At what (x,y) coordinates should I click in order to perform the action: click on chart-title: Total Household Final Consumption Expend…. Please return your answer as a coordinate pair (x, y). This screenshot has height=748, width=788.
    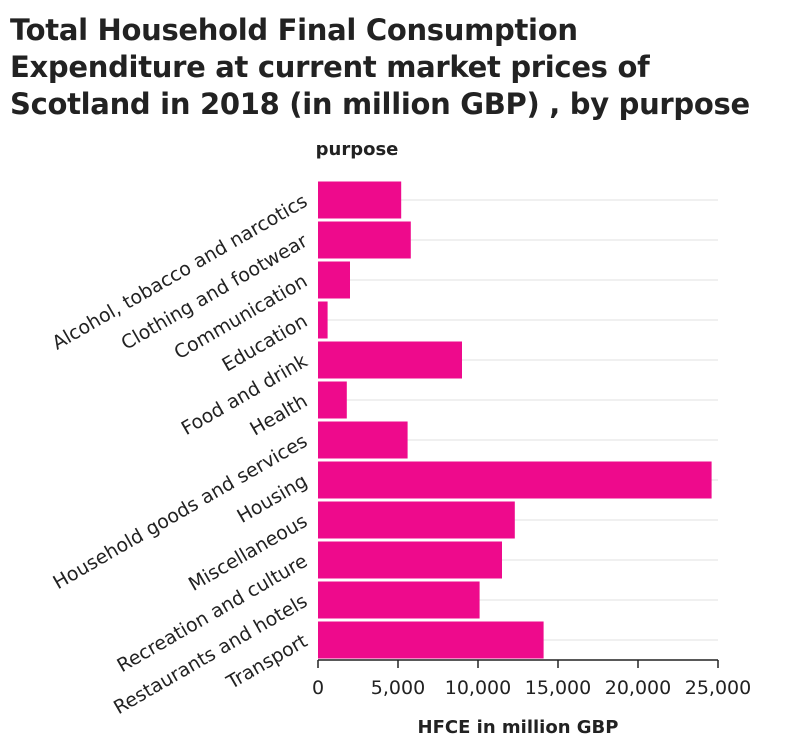
    Looking at the image, I should click on (380, 67).